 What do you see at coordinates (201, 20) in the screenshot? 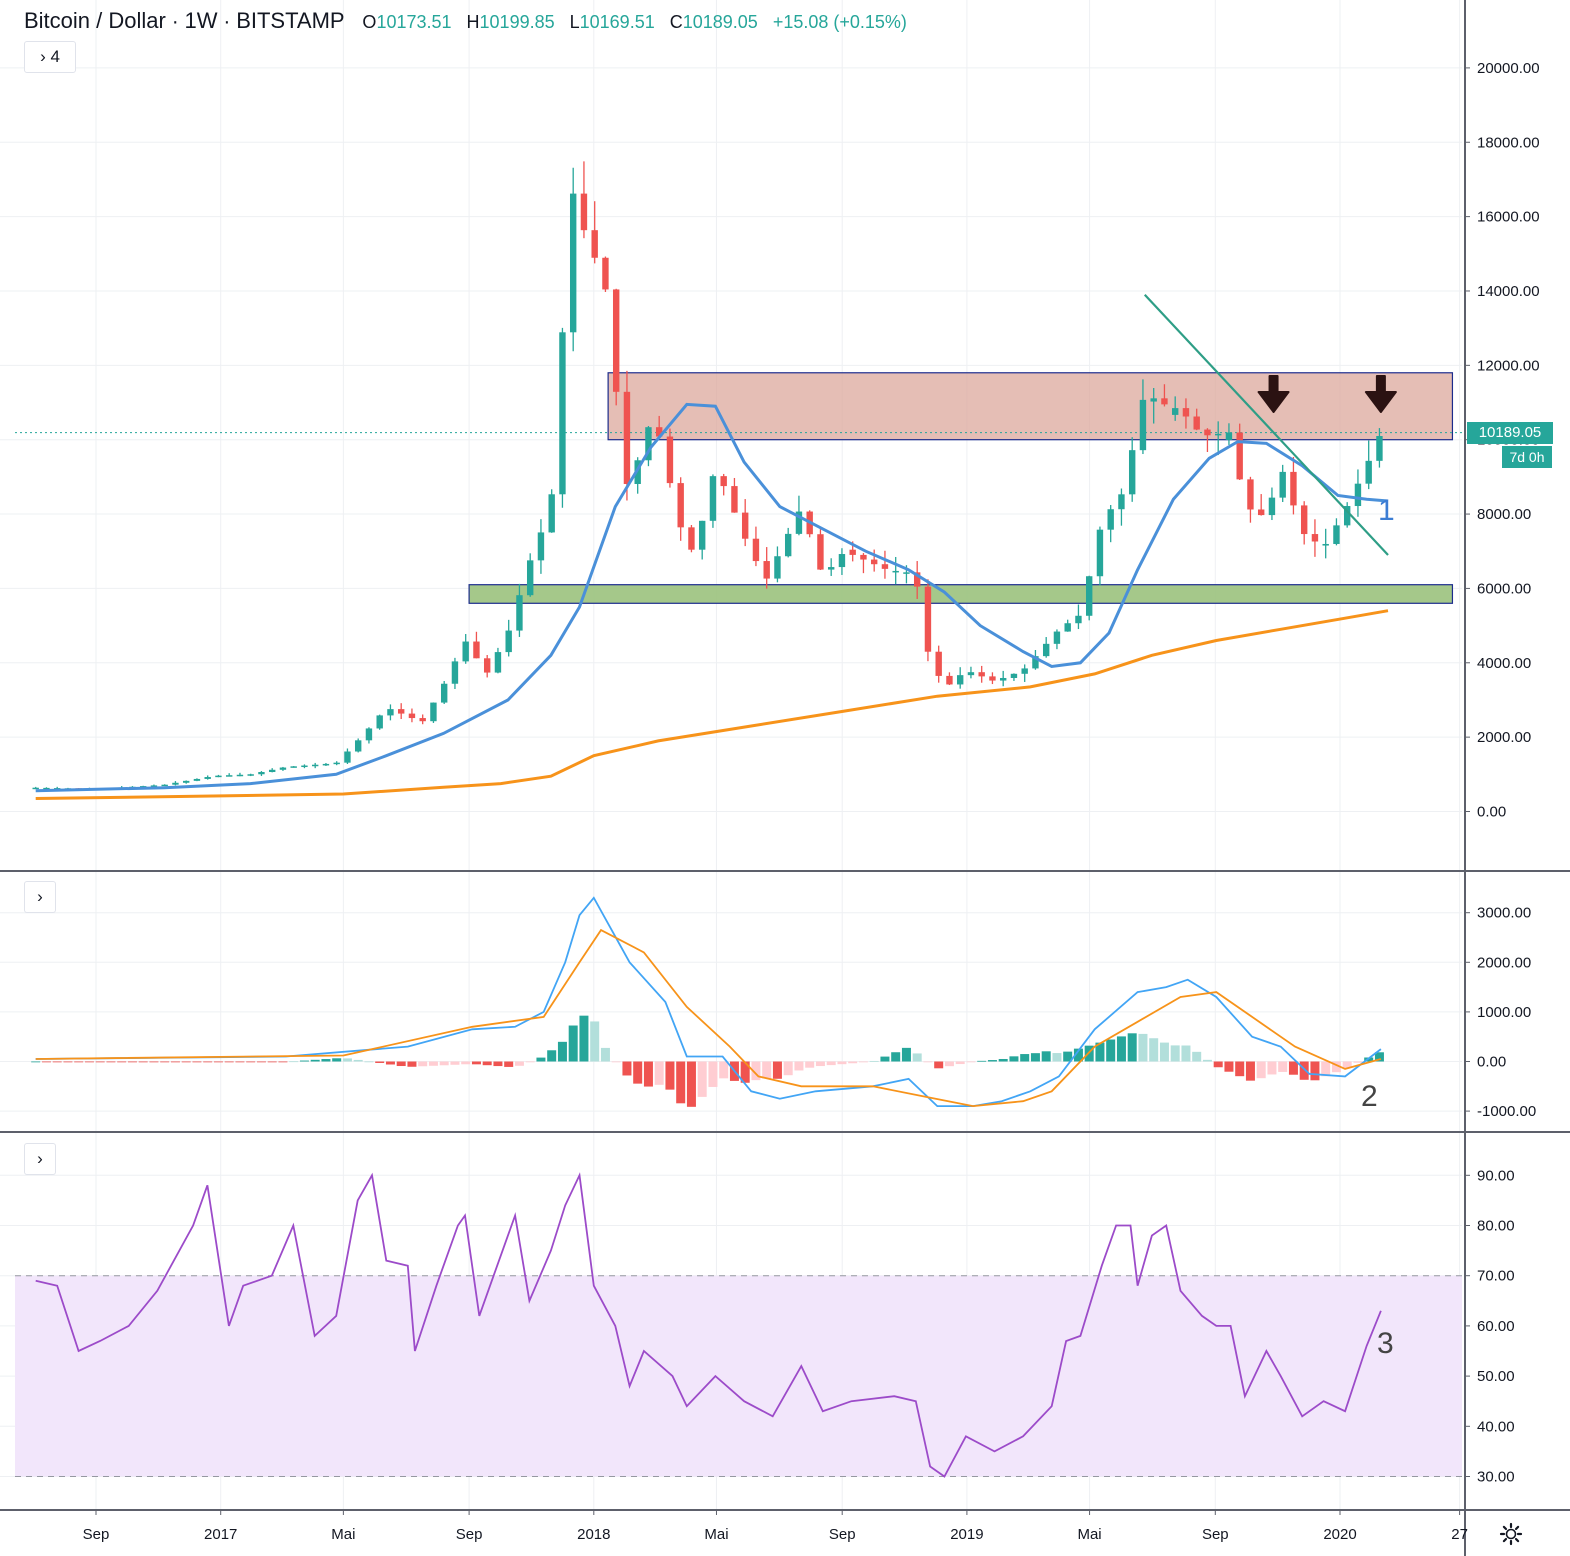
I see `interval: 1W` at bounding box center [201, 20].